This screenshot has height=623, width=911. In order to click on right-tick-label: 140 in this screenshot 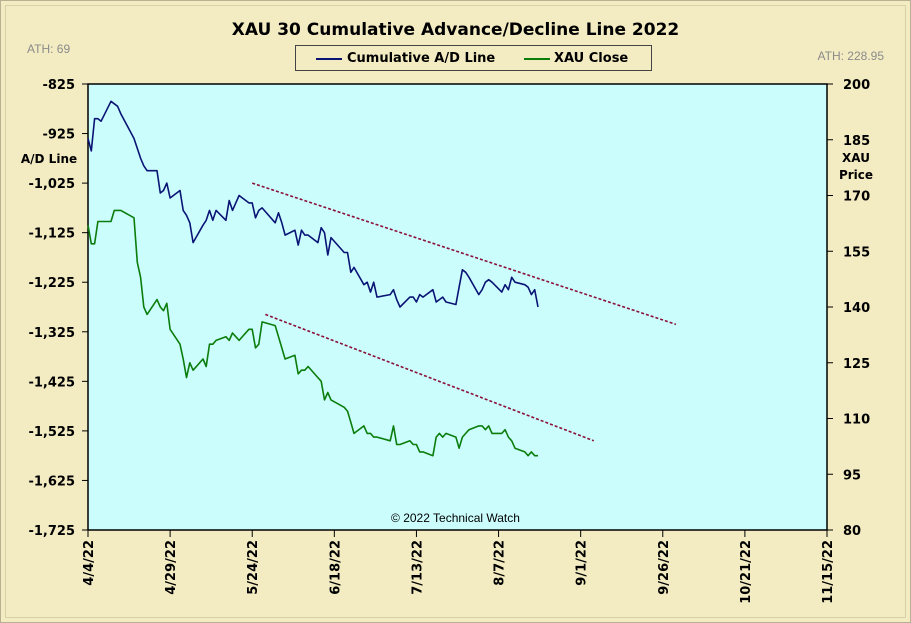, I will do `click(856, 308)`.